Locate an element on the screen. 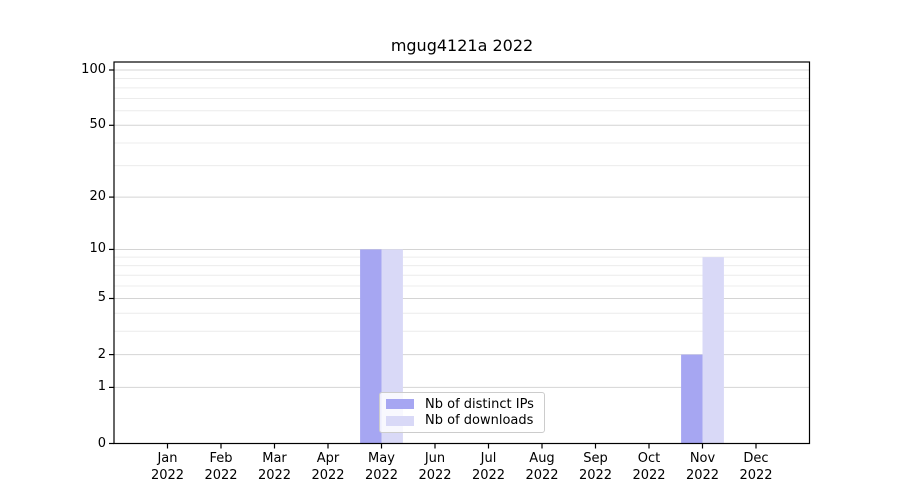 This screenshot has height=500, width=900. legend: Nb of distinct IPs Nb of downloads is located at coordinates (462, 412).